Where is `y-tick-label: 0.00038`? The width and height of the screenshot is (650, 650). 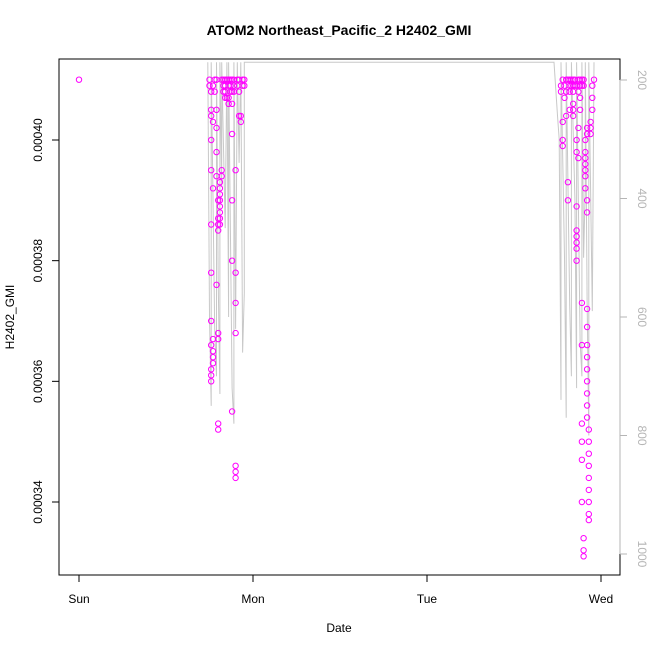
y-tick-label: 0.00038 is located at coordinates (38, 261).